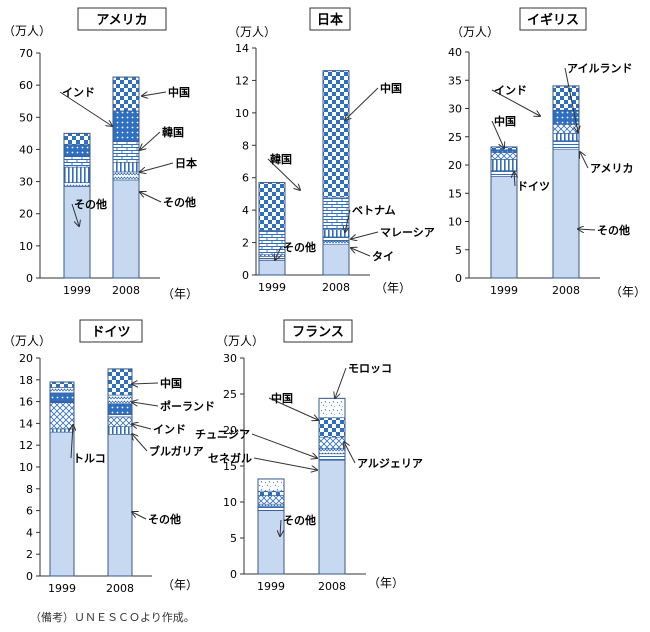 The image size is (650, 632). Describe the element at coordinates (26, 149) in the screenshot. I see `y-tick-label: 40` at that location.